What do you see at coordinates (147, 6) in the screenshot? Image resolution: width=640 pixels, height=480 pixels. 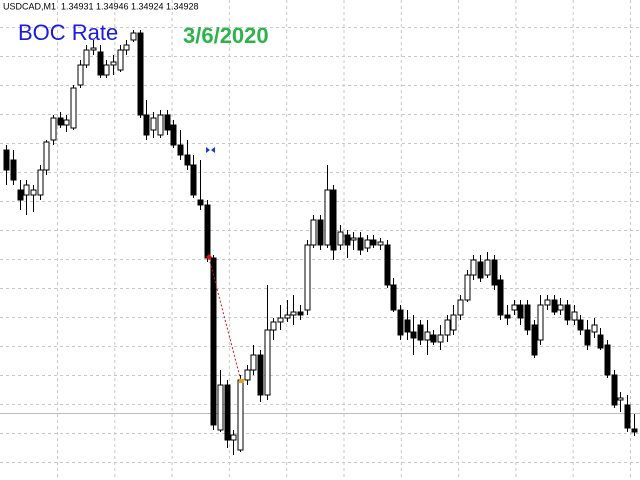 I see `low-price: 1.34924` at bounding box center [147, 6].